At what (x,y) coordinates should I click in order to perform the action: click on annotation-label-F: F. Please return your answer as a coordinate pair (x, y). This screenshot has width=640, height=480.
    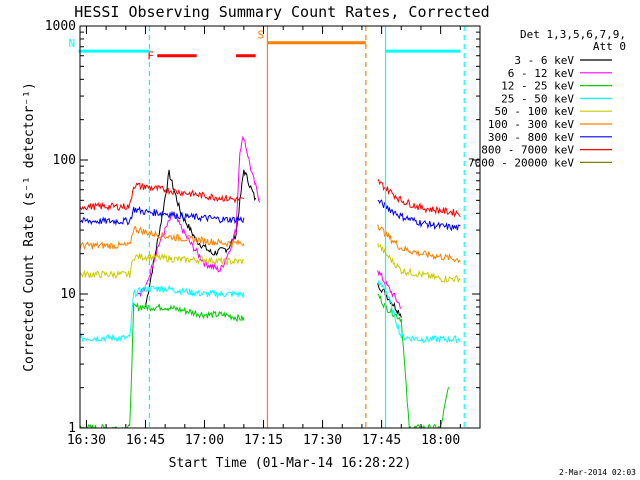
    Looking at the image, I should click on (150, 56).